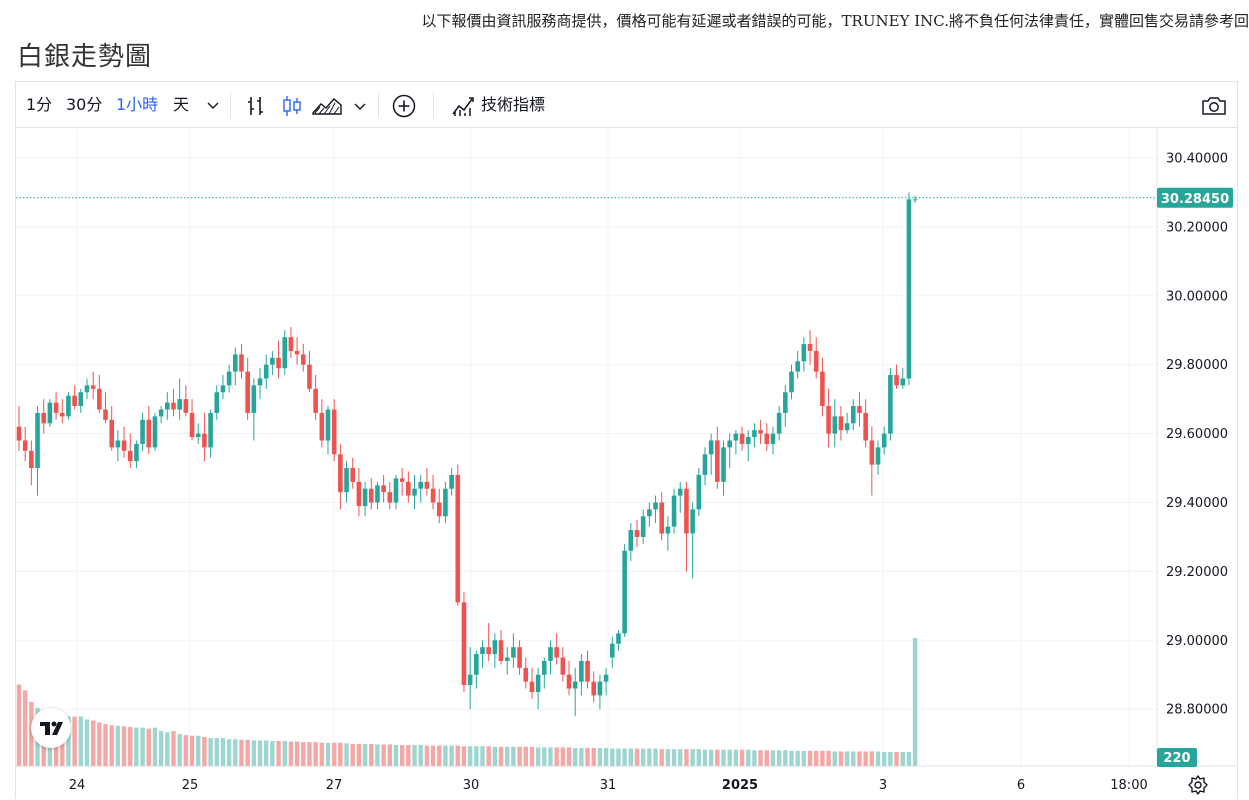 This screenshot has height=800, width=1249. I want to click on interval-1hour: 1小時, so click(137, 104).